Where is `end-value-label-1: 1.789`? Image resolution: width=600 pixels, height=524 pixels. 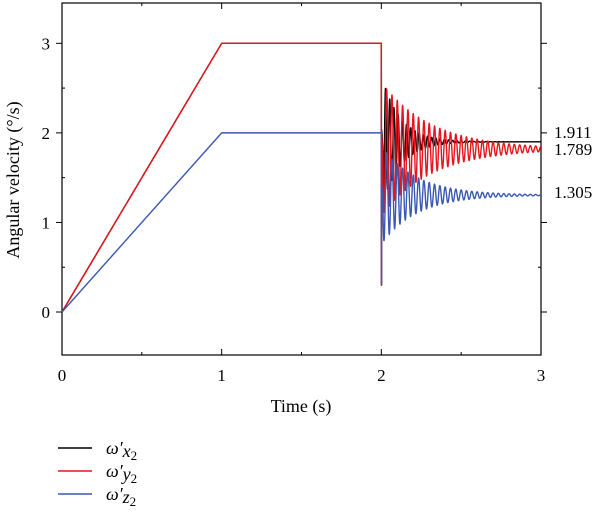
end-value-label-1: 1.789 is located at coordinates (573, 149).